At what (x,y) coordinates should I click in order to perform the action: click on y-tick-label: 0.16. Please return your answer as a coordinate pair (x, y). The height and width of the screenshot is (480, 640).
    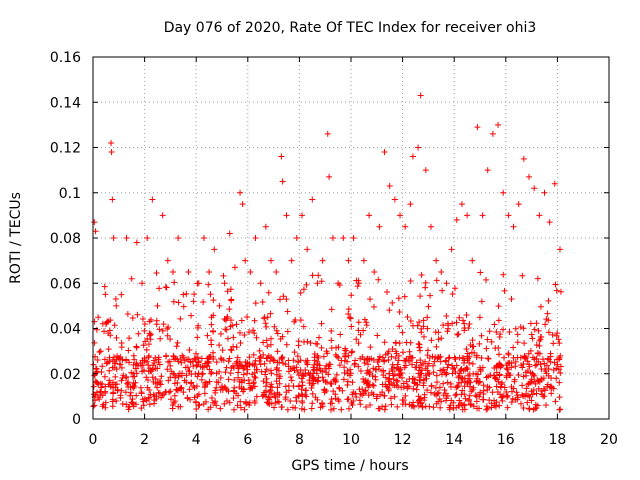
    Looking at the image, I should click on (65, 58).